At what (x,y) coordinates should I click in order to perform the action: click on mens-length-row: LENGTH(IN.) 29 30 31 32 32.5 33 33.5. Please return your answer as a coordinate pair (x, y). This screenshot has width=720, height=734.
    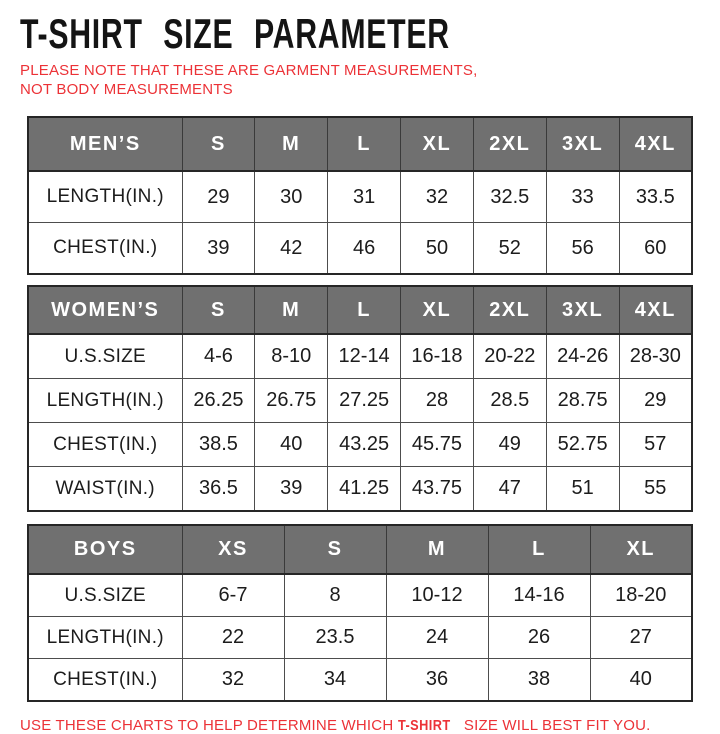
    Looking at the image, I should click on (360, 196).